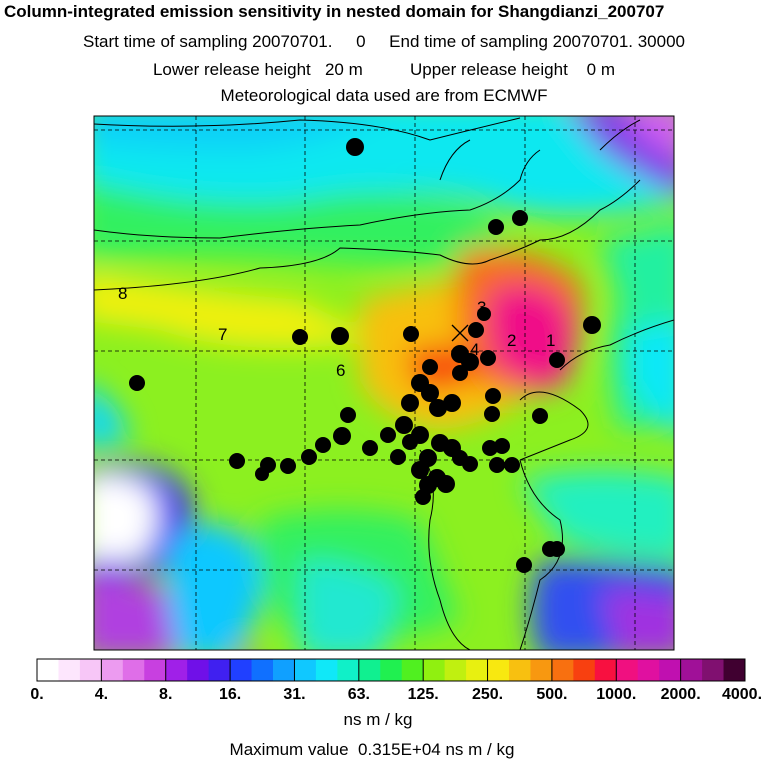  Describe the element at coordinates (681, 694) in the screenshot. I see `legend-tick-label: 2000.` at that location.